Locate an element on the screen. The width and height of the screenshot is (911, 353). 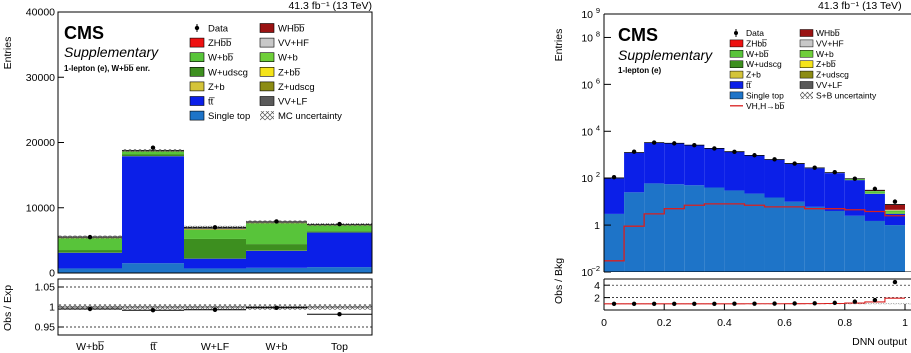
left-legend-swatch-z-bb is located at coordinates (267, 72).